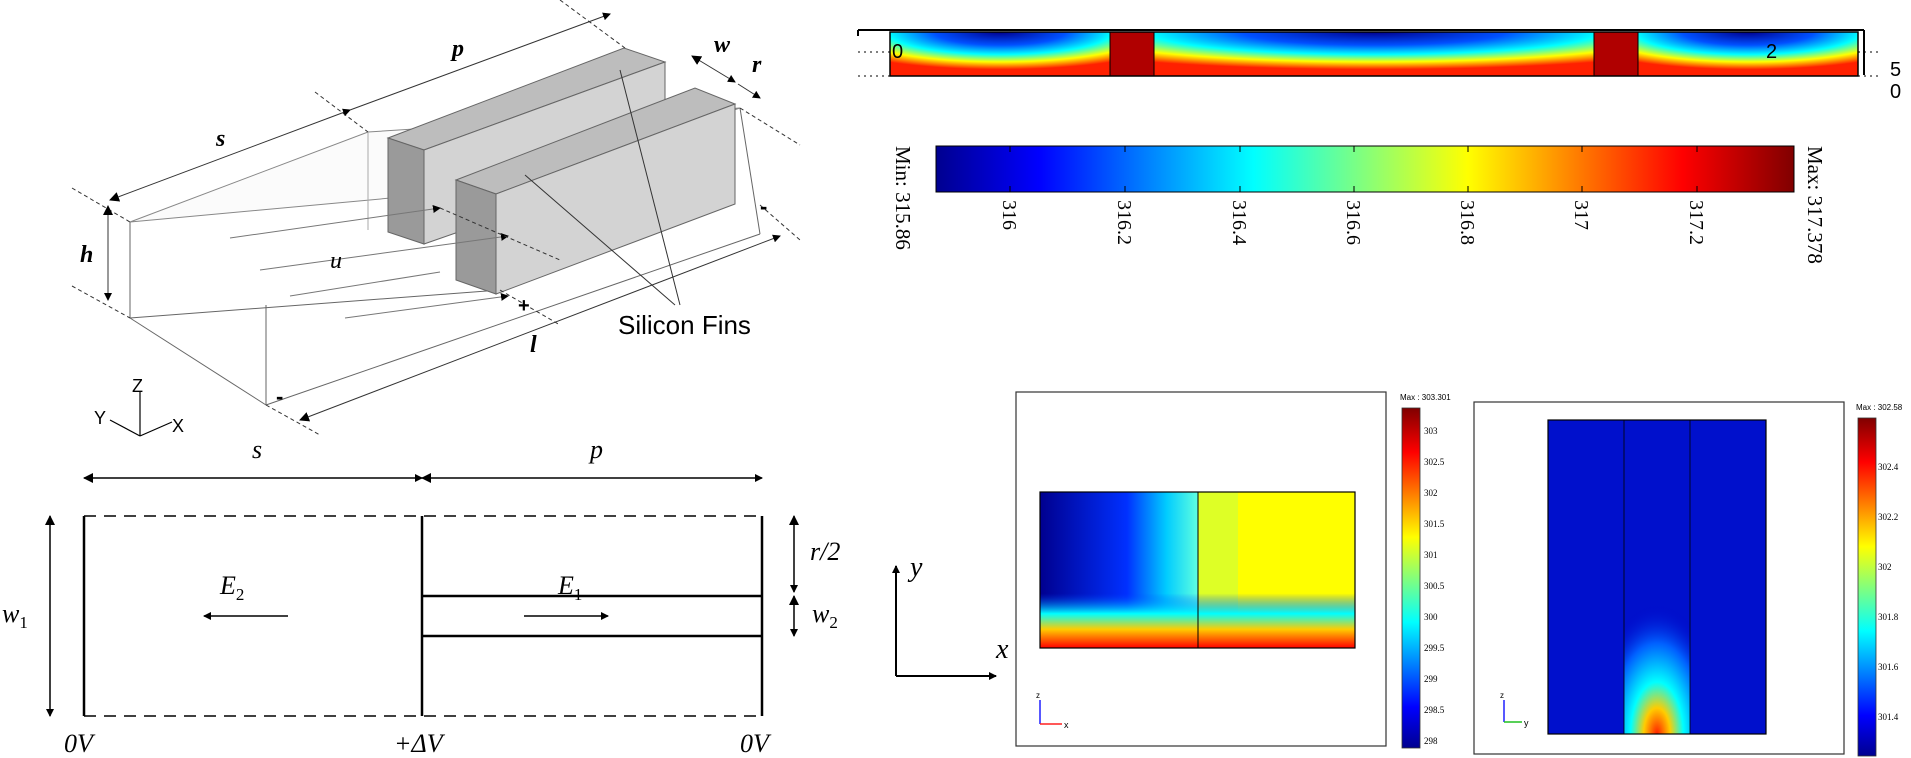 Image resolution: width=1911 pixels, height=758 pixels. Describe the element at coordinates (533, 345) in the screenshot. I see `label-l: l` at that location.